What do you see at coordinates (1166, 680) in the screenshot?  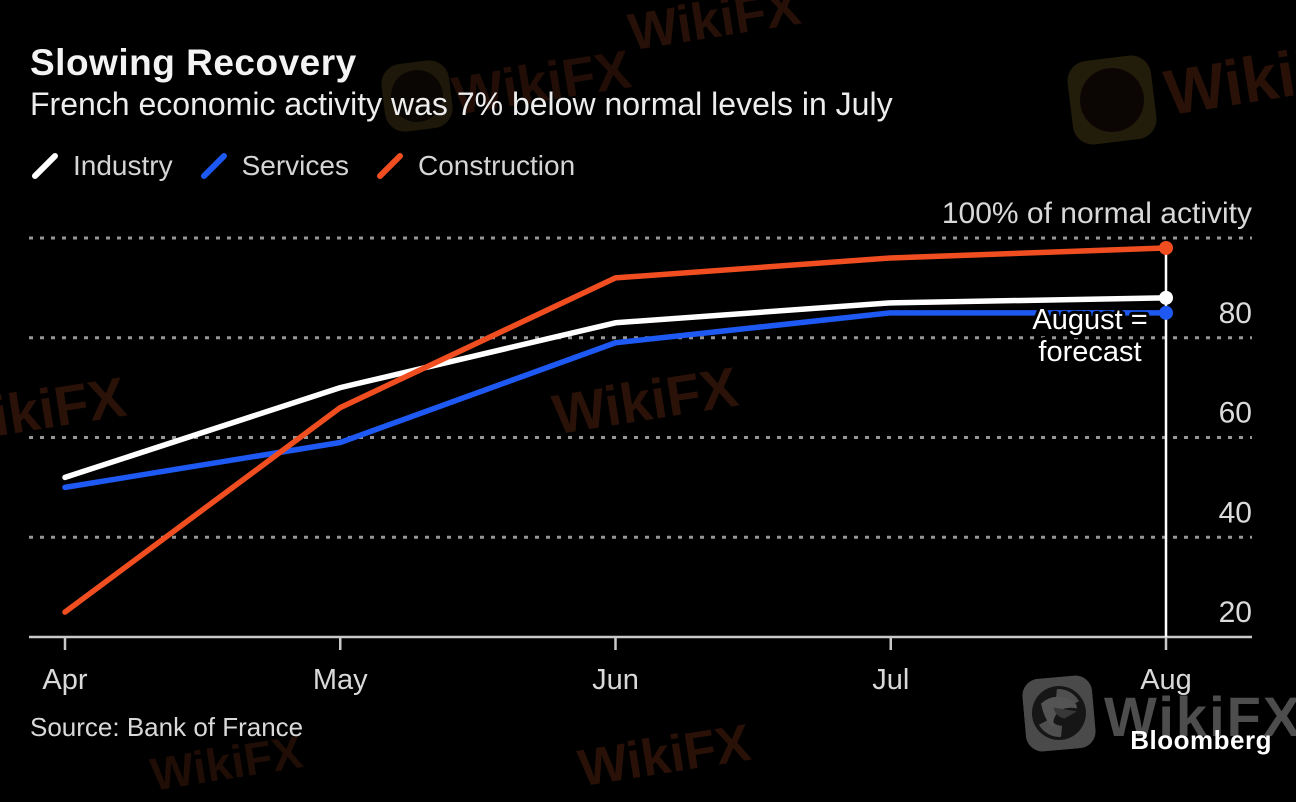 I see `xtick-label-Aug: Aug` at bounding box center [1166, 680].